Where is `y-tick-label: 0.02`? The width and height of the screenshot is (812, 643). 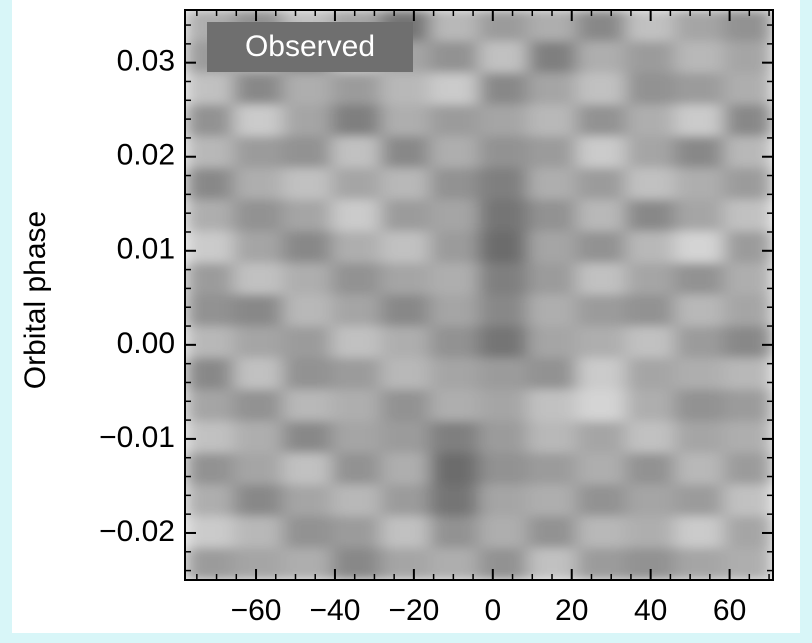
y-tick-label: 0.02 is located at coordinates (146, 155).